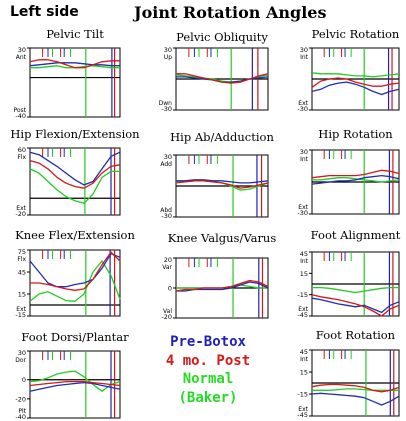  I want to click on plot-title: Foot Dorsi/Plantar, so click(75, 337).